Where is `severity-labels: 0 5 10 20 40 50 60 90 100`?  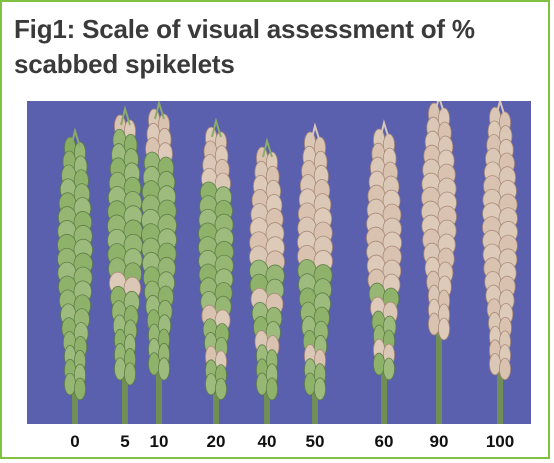
severity-labels: 0 5 10 20 40 50 60 90 100 is located at coordinates (279, 443).